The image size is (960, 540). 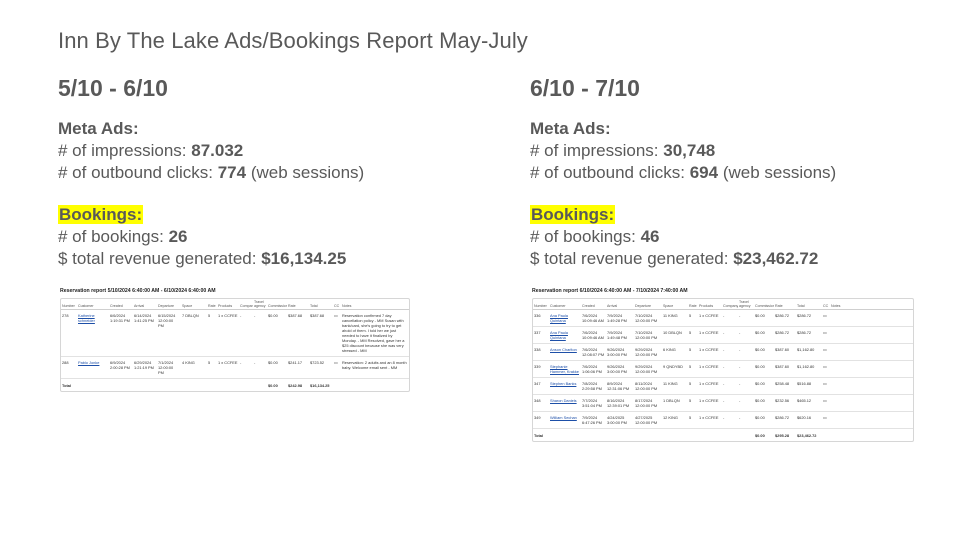 What do you see at coordinates (565, 403) in the screenshot?
I see `customer-link: Sharon Daniels` at bounding box center [565, 403].